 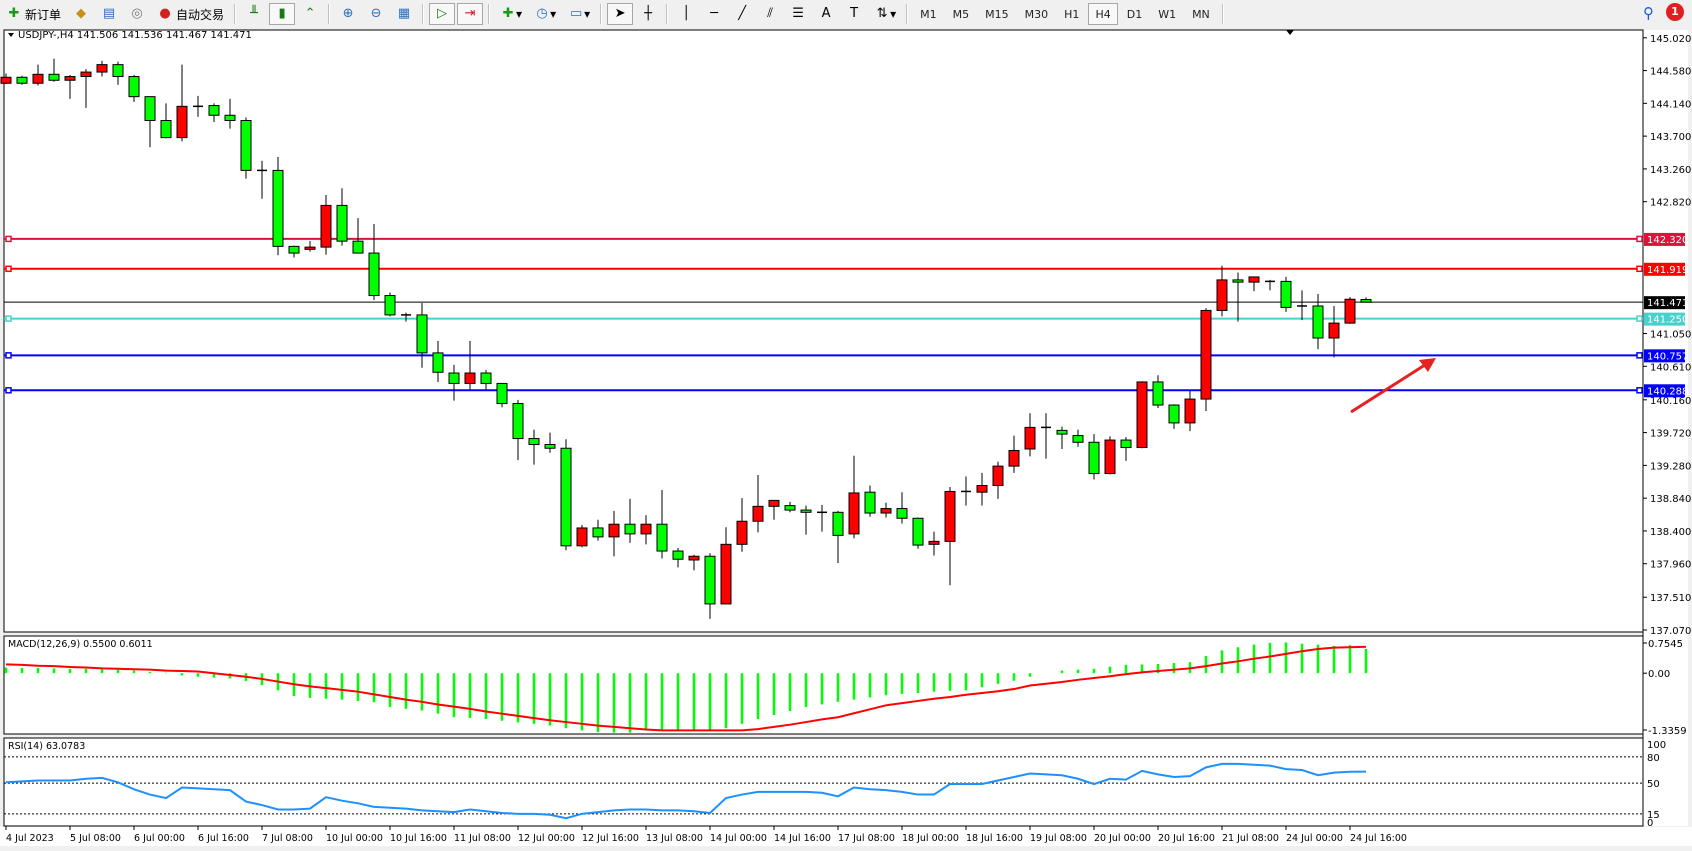 I want to click on autoscroll-button: ▷, so click(x=442, y=14).